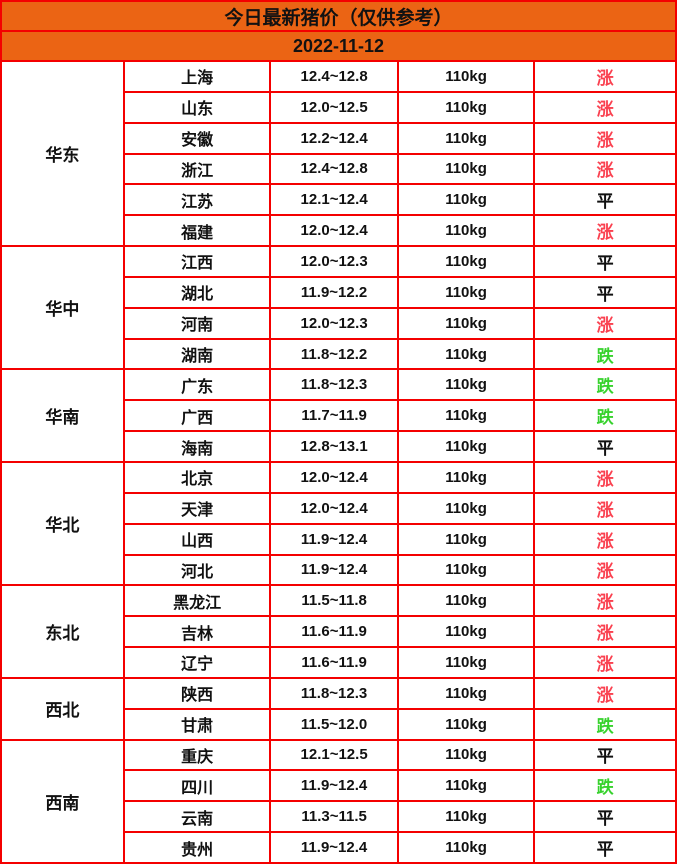 Image resolution: width=677 pixels, height=864 pixels. I want to click on table-row: 湖南 11.8~12.2 110kg 跌, so click(339, 354).